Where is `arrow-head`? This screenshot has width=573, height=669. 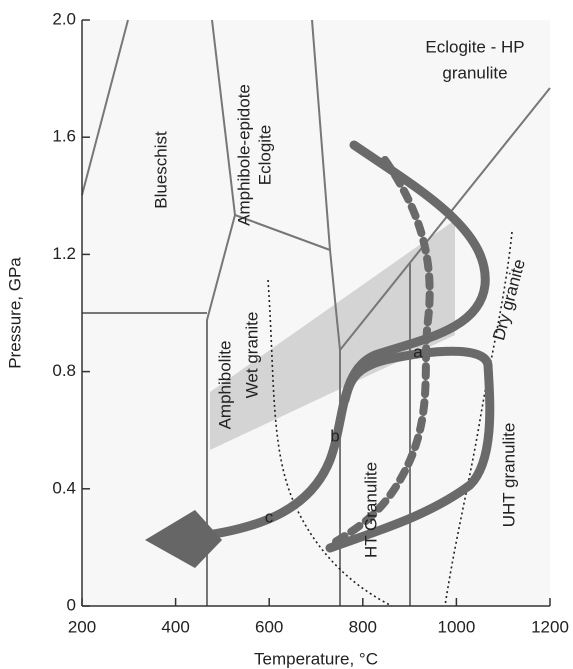
arrow-head is located at coordinates (183, 539).